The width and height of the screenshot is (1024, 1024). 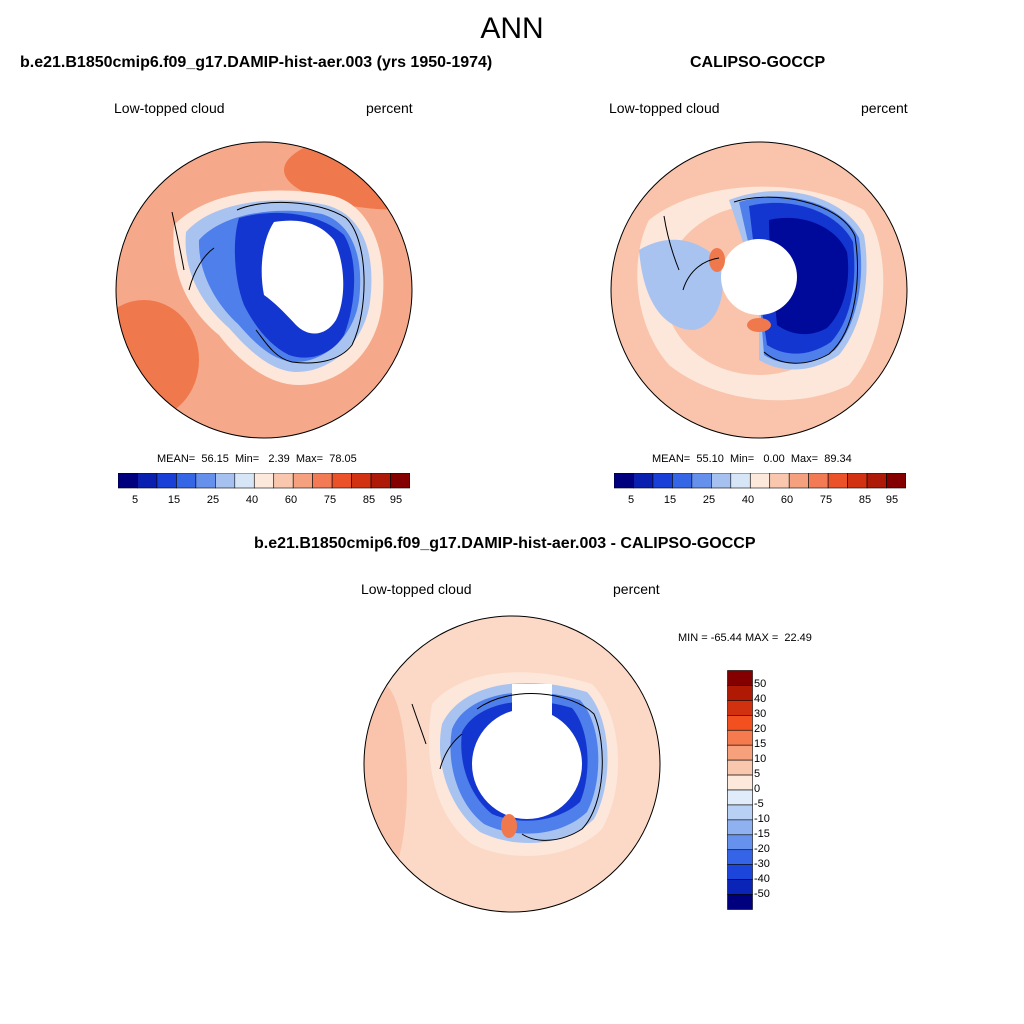 I want to click on diff-missing-data-region, so click(x=532, y=701).